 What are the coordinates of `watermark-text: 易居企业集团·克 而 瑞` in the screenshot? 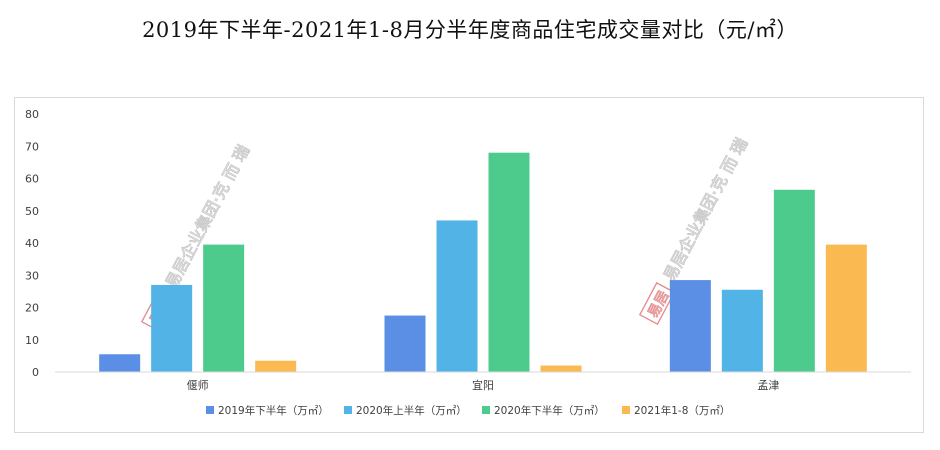 It's located at (706, 210).